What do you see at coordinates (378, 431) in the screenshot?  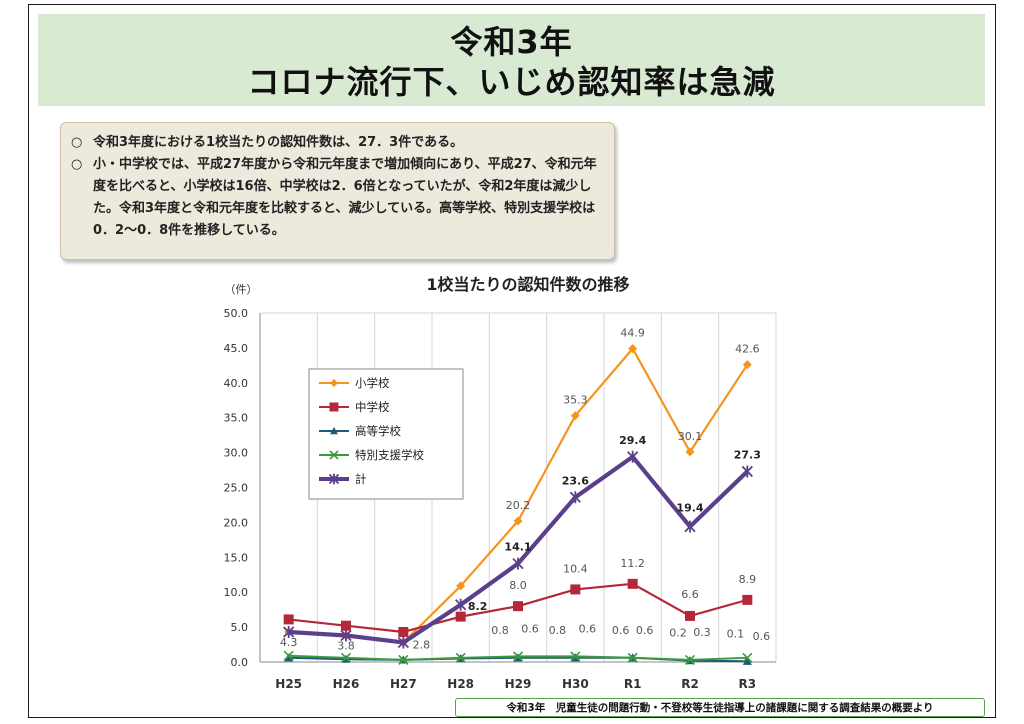 I see `legend-entry: 高等学校` at bounding box center [378, 431].